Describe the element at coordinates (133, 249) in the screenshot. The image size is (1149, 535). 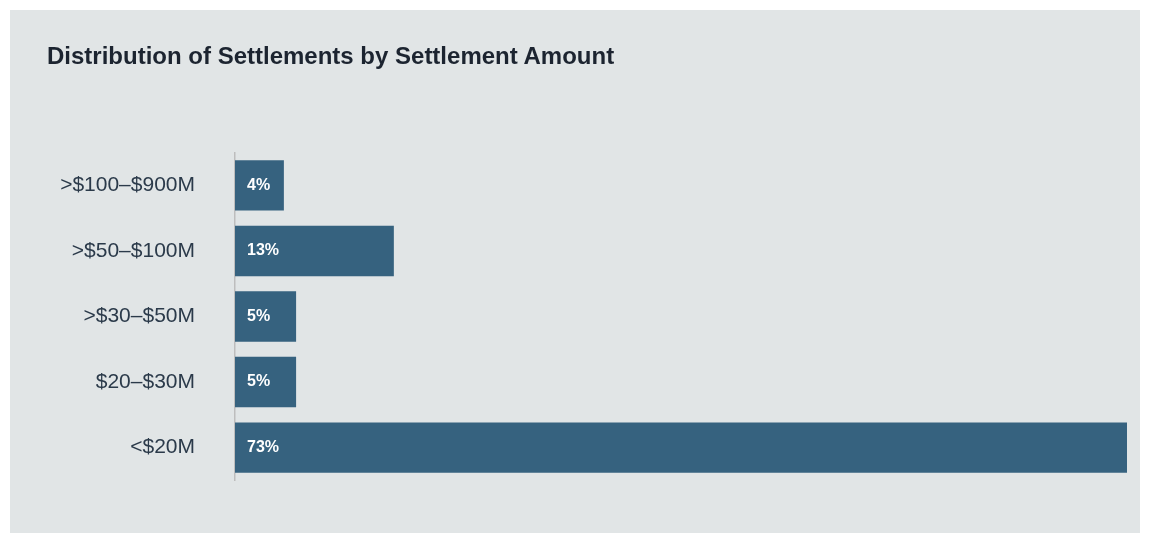
I see `y-tick-label: >$50–$100M` at that location.